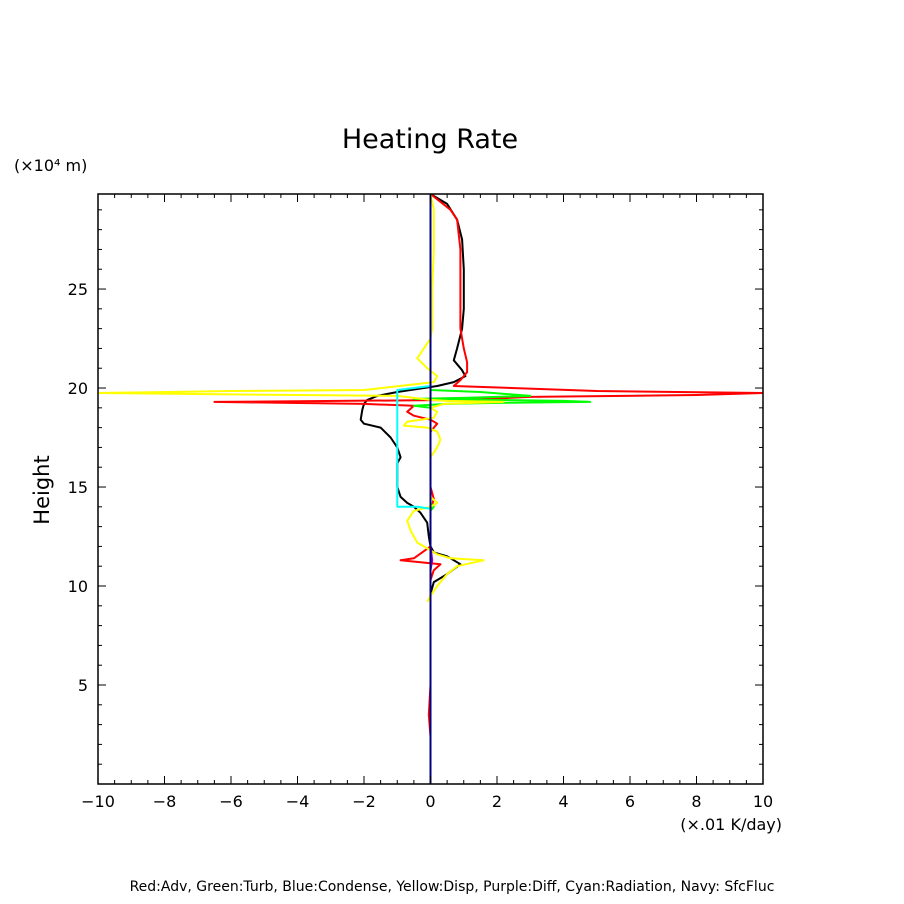 The width and height of the screenshot is (904, 904). I want to click on x-tick-label: −8, so click(165, 801).